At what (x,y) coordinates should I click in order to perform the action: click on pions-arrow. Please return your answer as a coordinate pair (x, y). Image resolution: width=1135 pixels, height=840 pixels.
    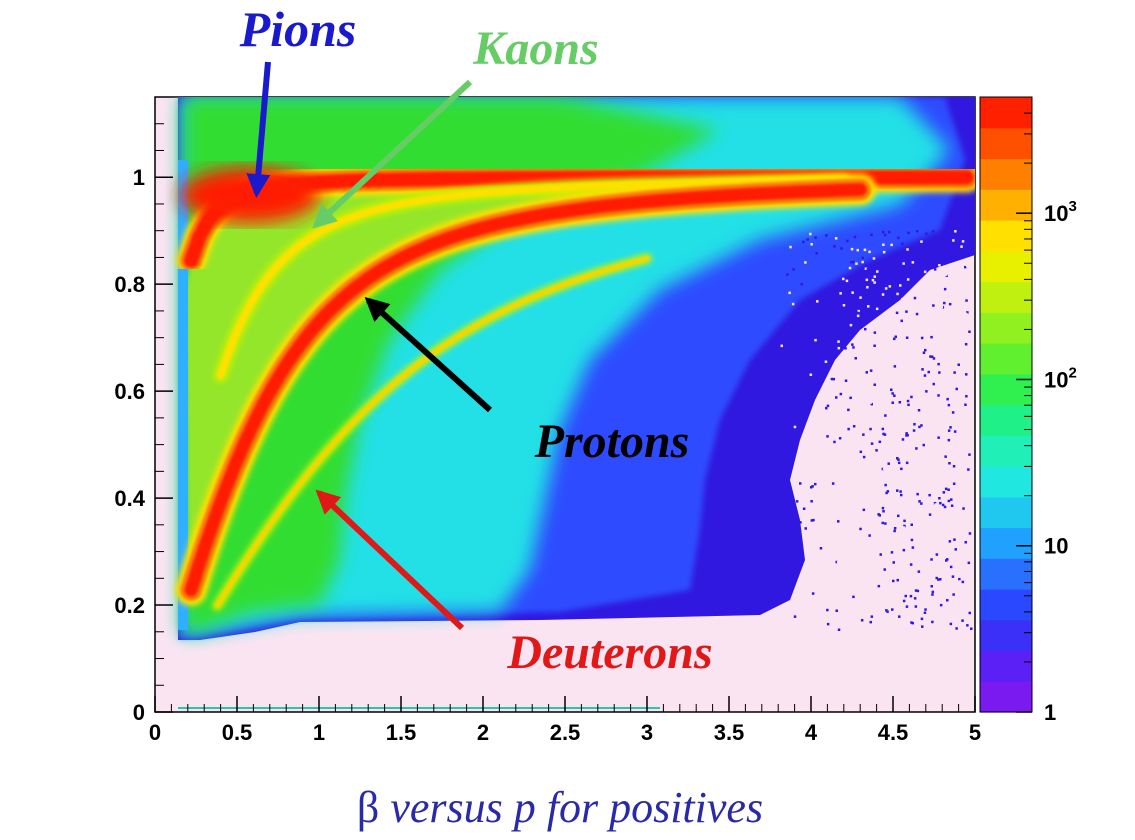
    Looking at the image, I should click on (258, 130).